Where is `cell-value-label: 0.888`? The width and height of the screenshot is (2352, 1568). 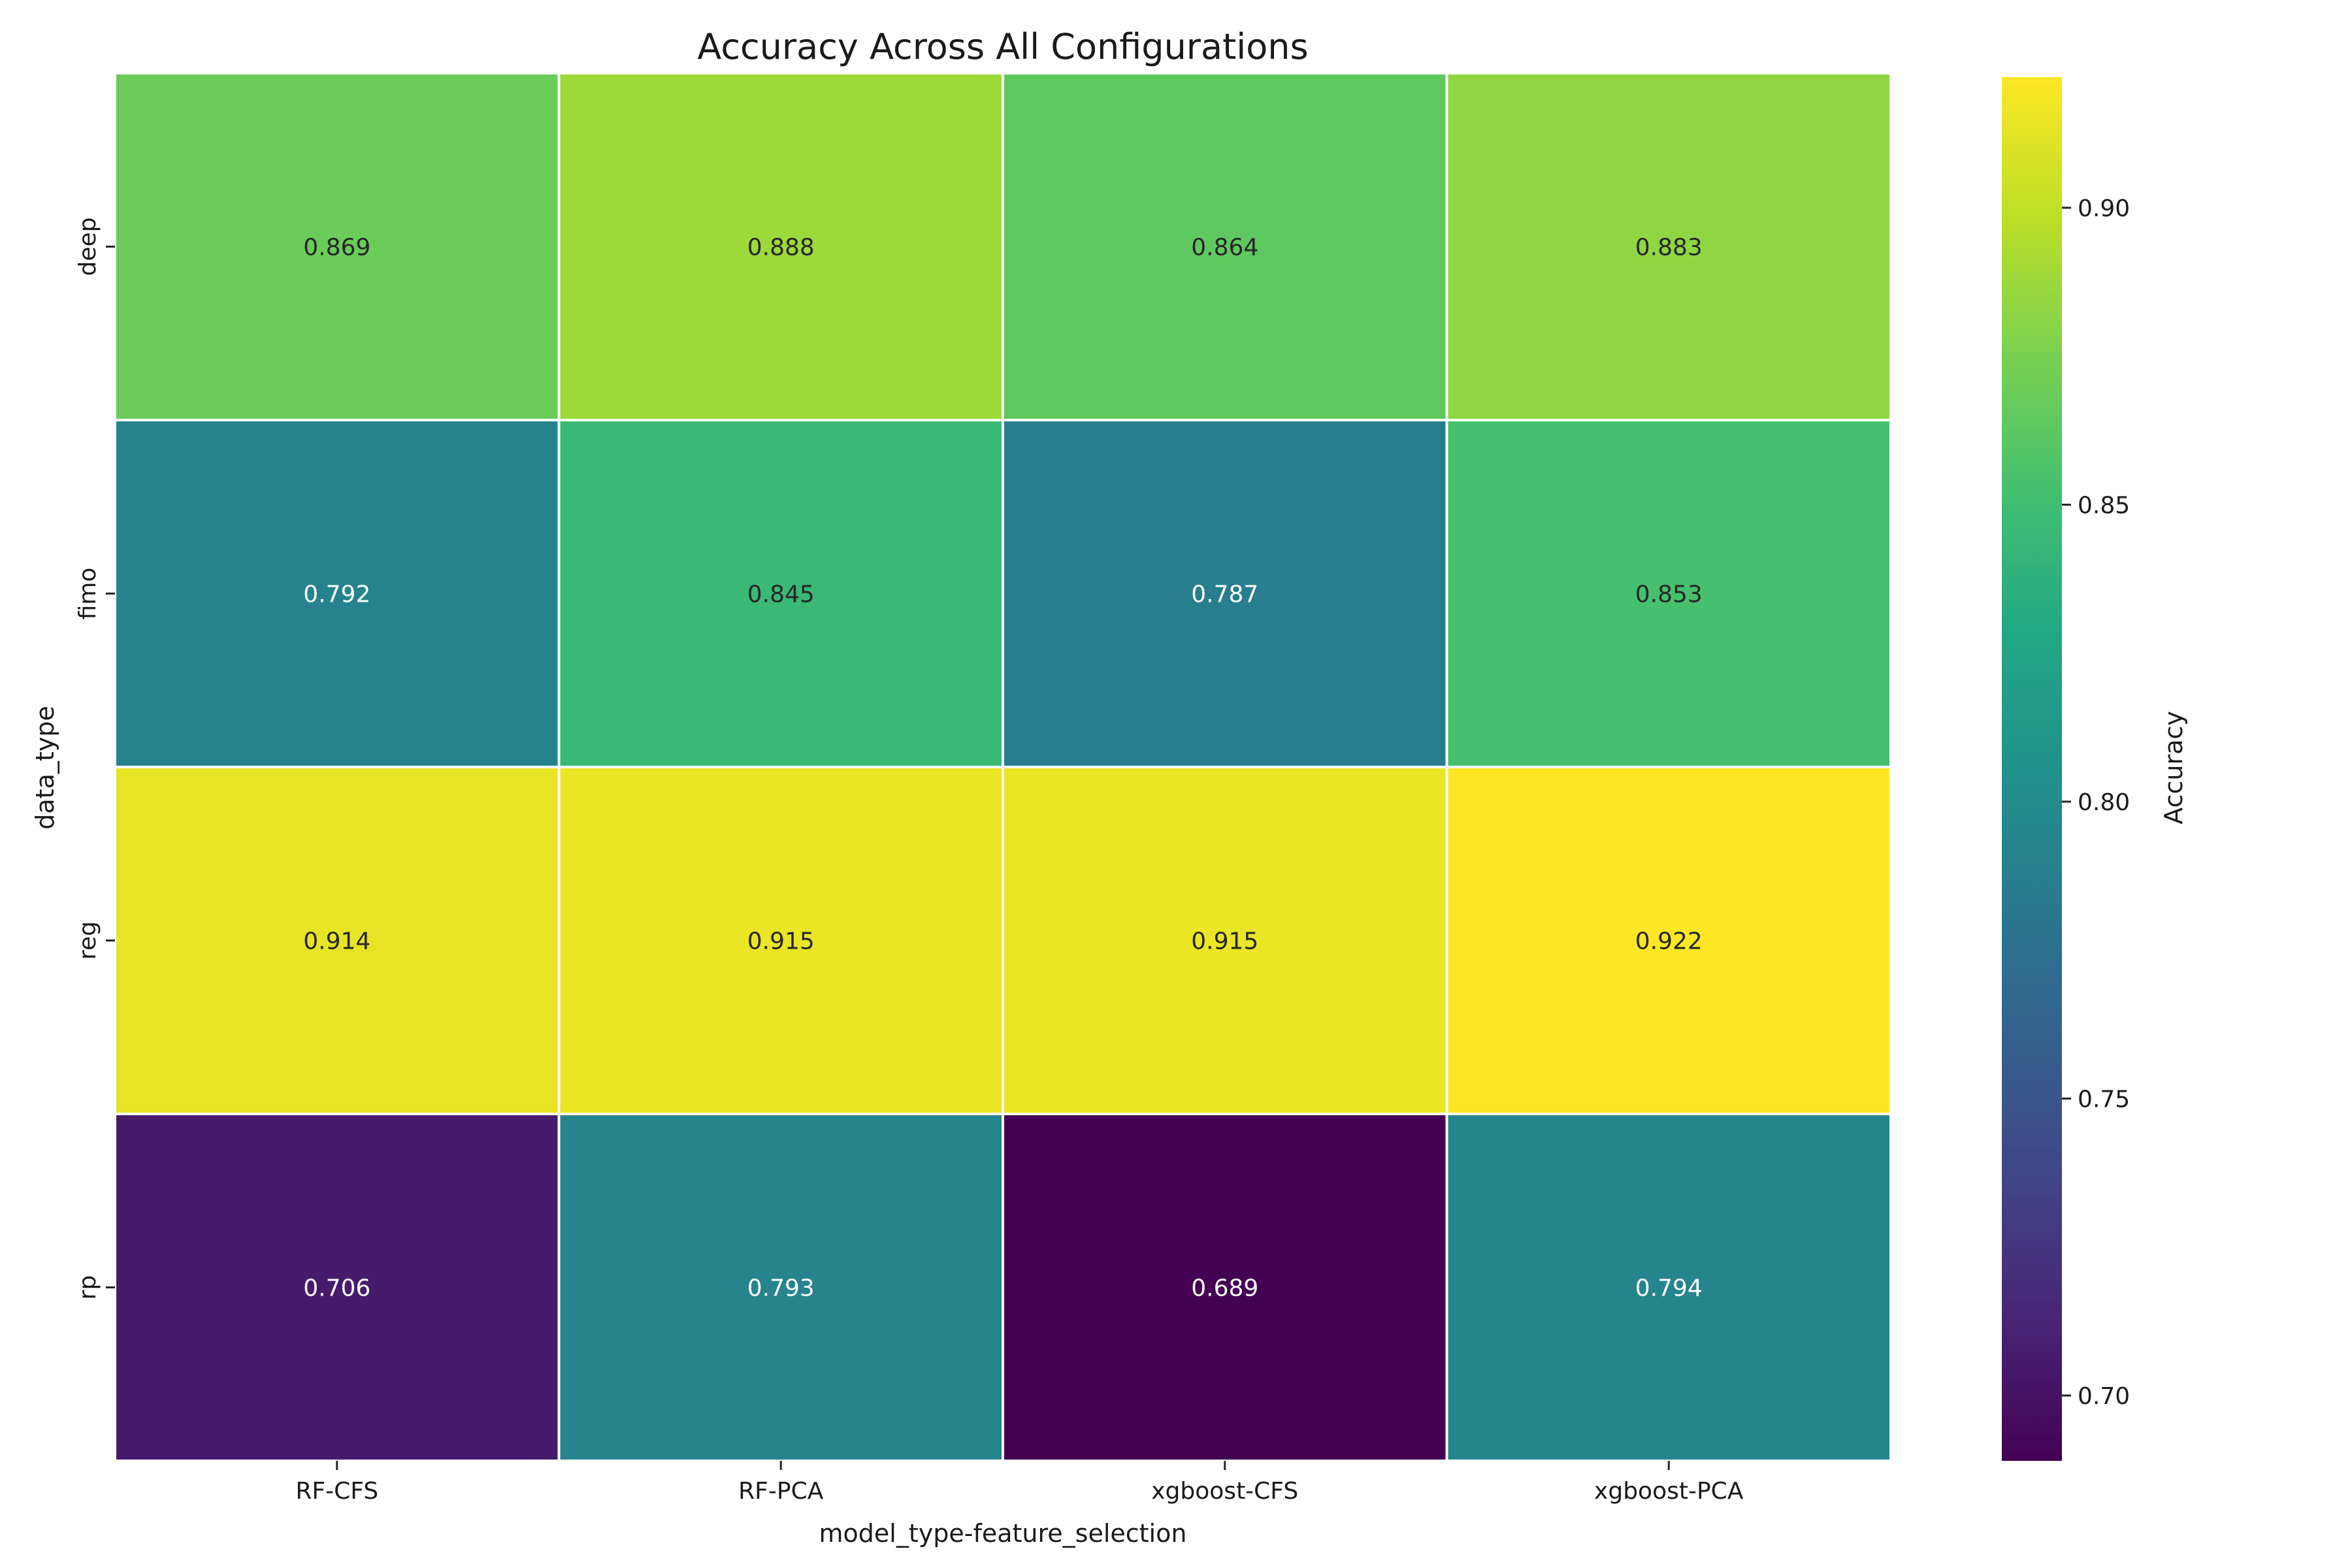 cell-value-label: 0.888 is located at coordinates (781, 248).